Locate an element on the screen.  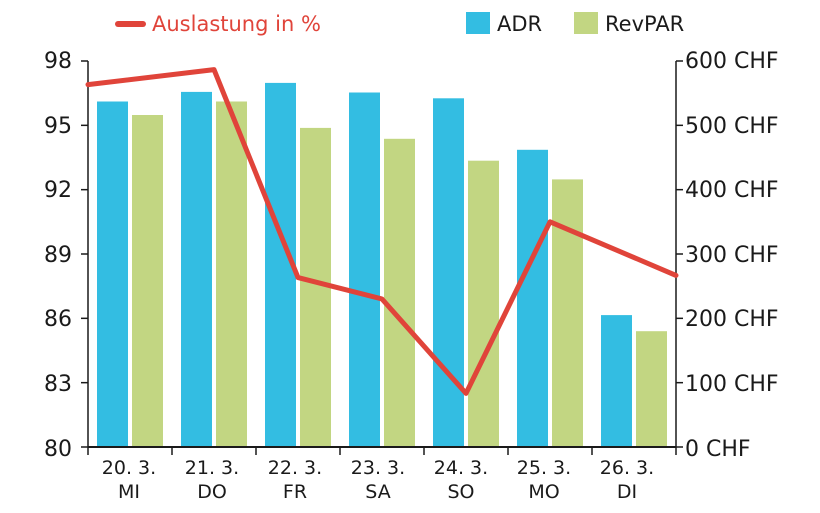
x-tick-date: 24. 3. is located at coordinates (461, 468).